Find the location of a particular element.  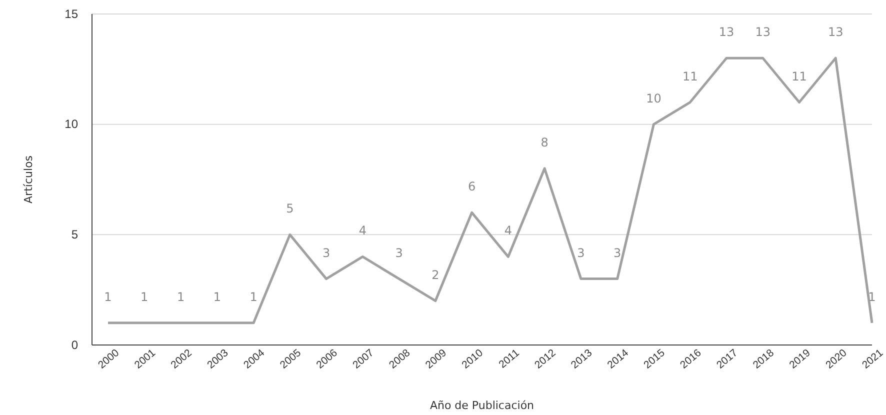

data-label: 6 is located at coordinates (472, 187).